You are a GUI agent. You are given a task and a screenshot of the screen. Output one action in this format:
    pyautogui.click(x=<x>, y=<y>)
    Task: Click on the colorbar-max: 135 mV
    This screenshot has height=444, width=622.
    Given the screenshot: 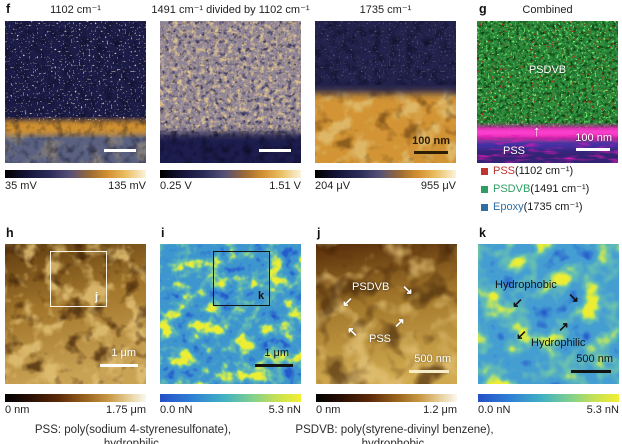 What is the action you would take?
    pyautogui.click(x=127, y=186)
    